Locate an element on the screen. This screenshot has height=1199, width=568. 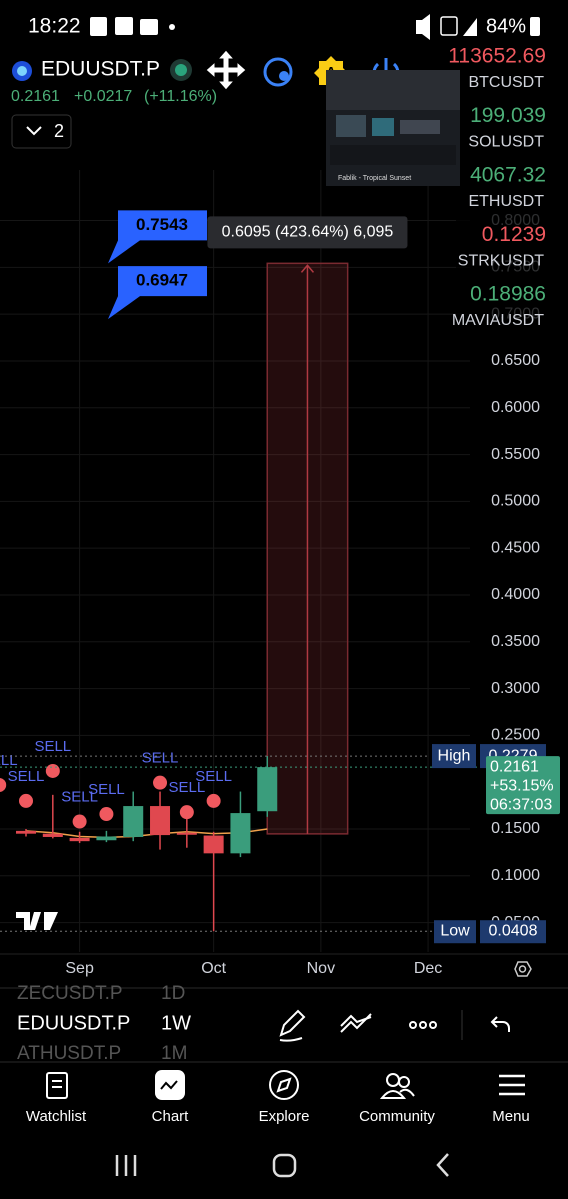
chart-icon is located at coordinates (170, 1085).